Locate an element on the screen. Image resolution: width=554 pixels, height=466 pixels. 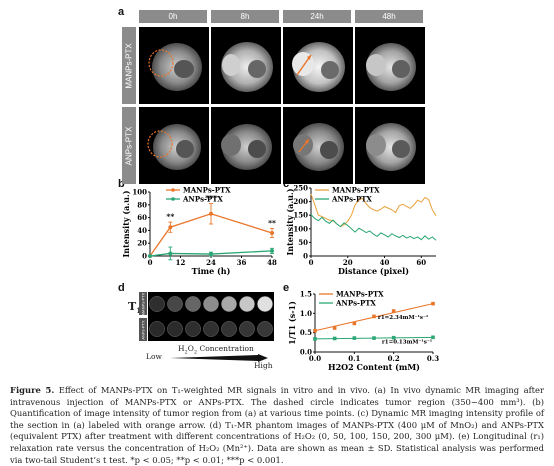
panel-label-e: e is located at coordinates (286, 288).